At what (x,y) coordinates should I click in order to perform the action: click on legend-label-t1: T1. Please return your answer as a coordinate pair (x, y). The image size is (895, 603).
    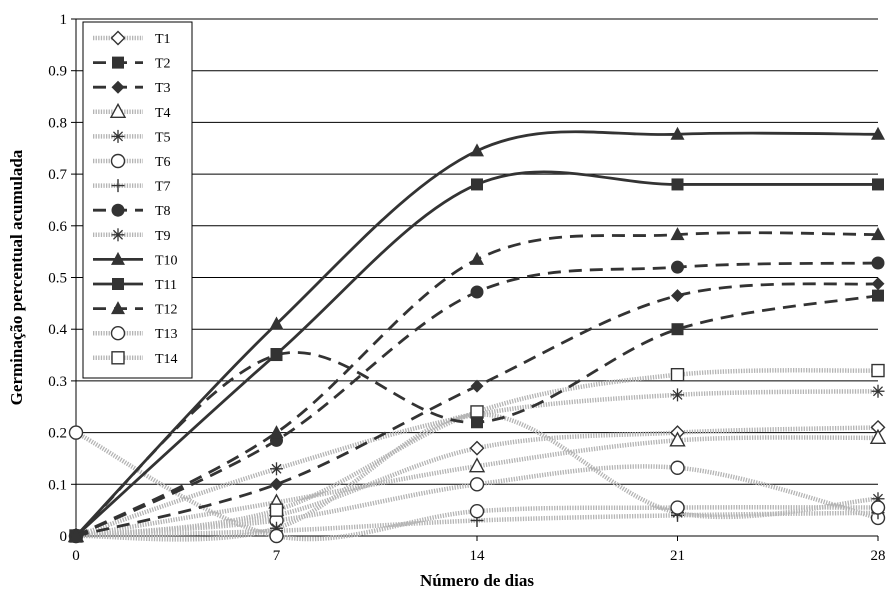
    Looking at the image, I should click on (163, 39).